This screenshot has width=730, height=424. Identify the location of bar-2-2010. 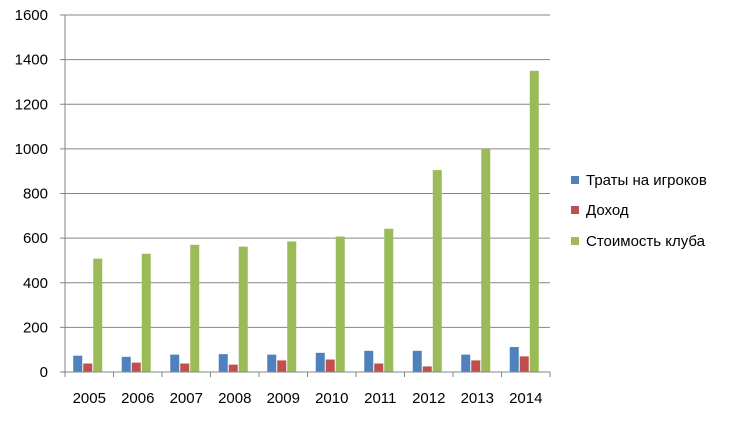
(340, 304).